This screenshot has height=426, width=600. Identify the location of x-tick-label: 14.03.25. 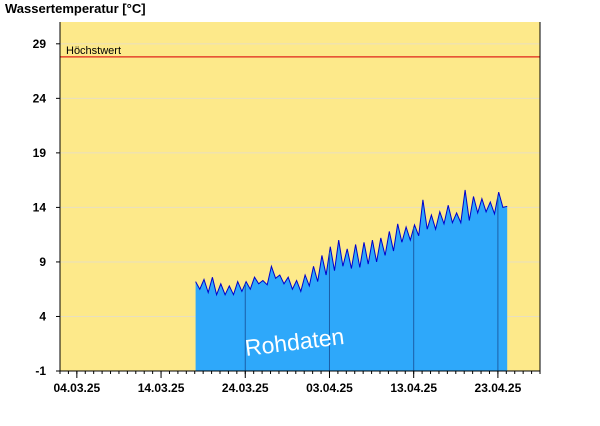
(161, 388).